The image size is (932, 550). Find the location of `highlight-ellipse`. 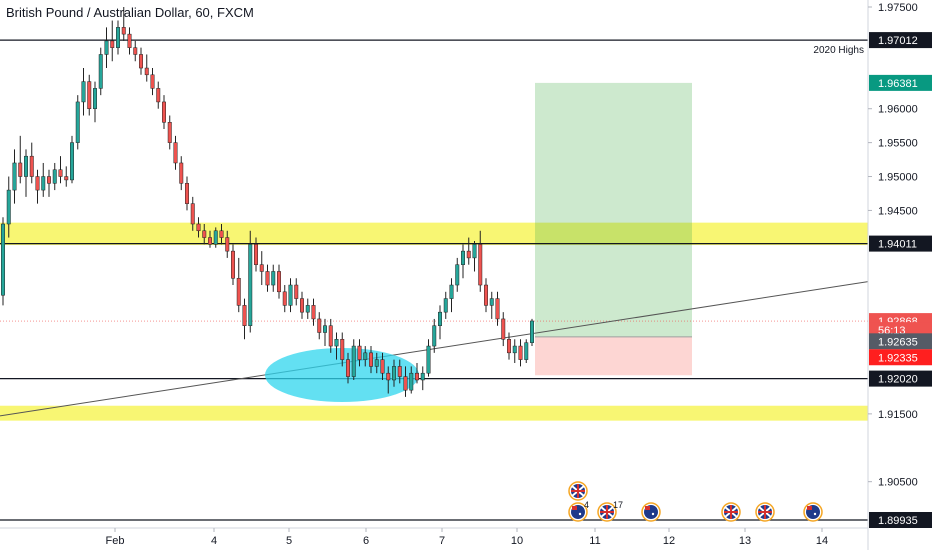

highlight-ellipse is located at coordinates (342, 375).